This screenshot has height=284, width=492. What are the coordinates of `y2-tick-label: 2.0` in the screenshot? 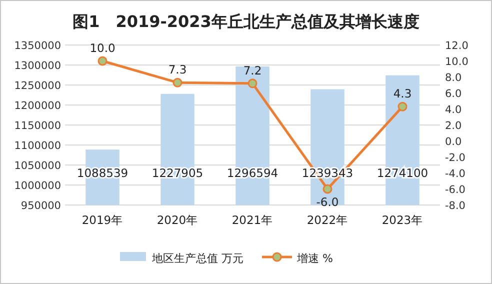 It's located at (453, 126).